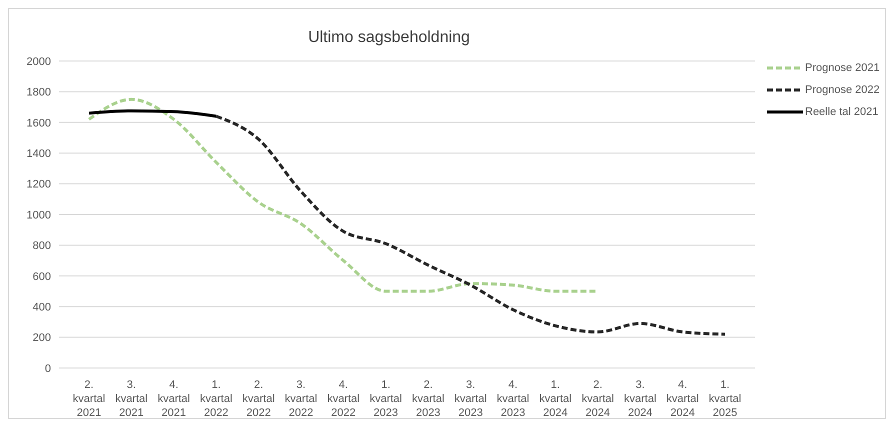 This screenshot has width=892, height=425. I want to click on x-tick-label: 4. kvartal 2023, so click(513, 399).